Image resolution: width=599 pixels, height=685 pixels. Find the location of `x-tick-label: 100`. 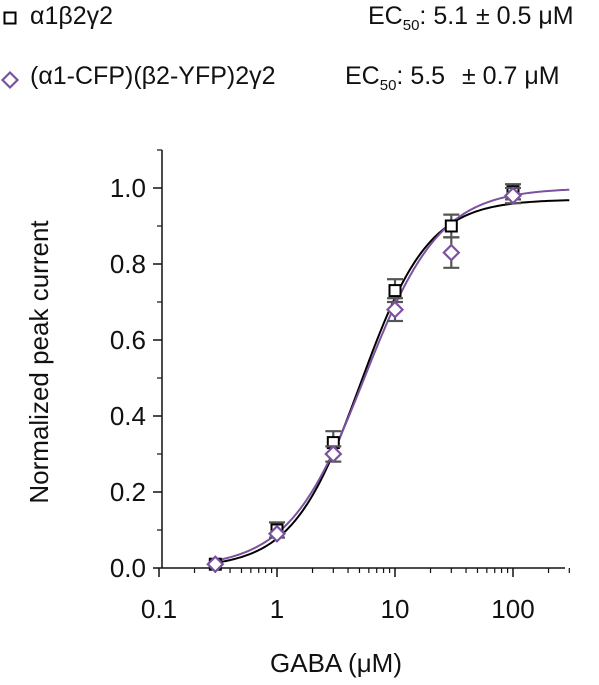

x-tick-label: 100 is located at coordinates (512, 609).